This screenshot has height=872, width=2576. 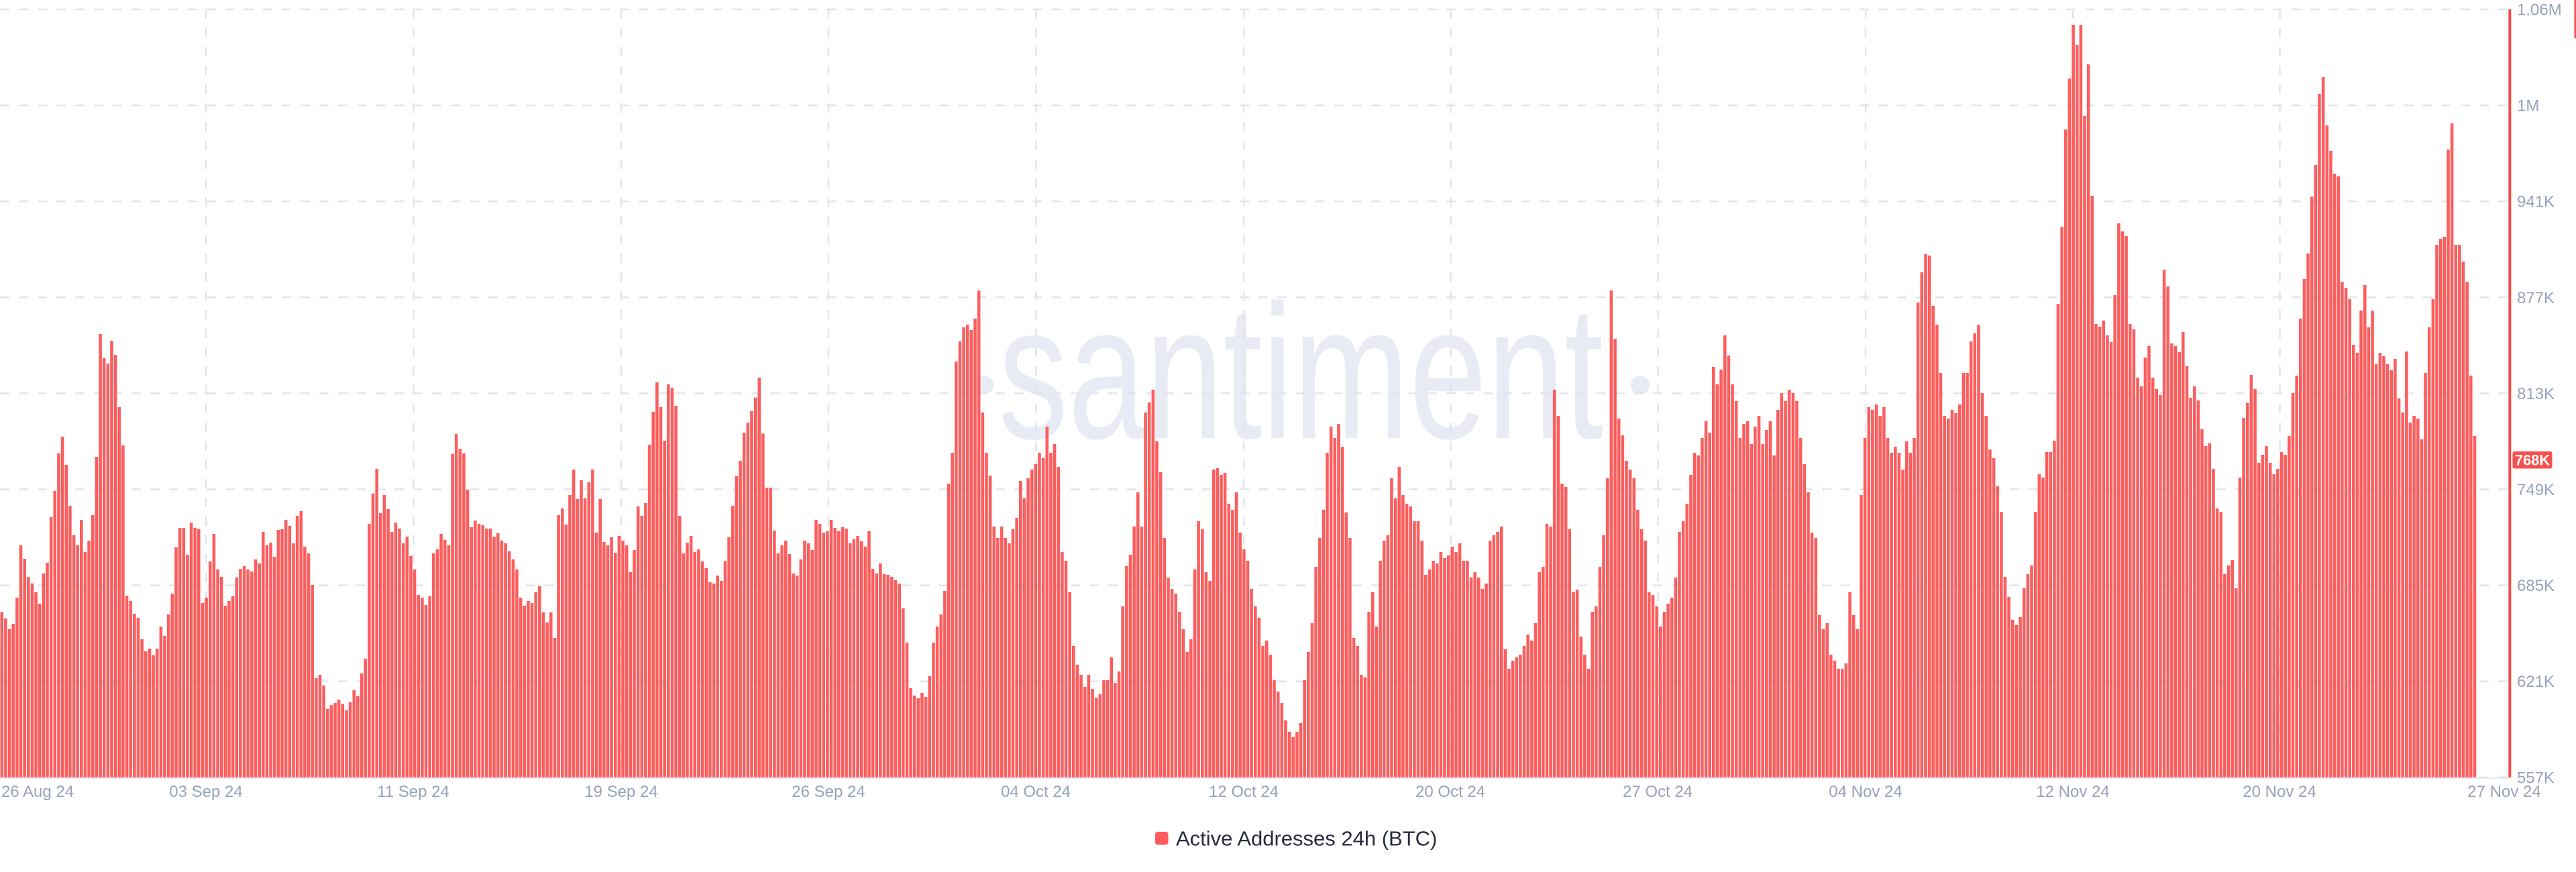 I want to click on svg-text: 19 Sep 24, so click(x=620, y=792).